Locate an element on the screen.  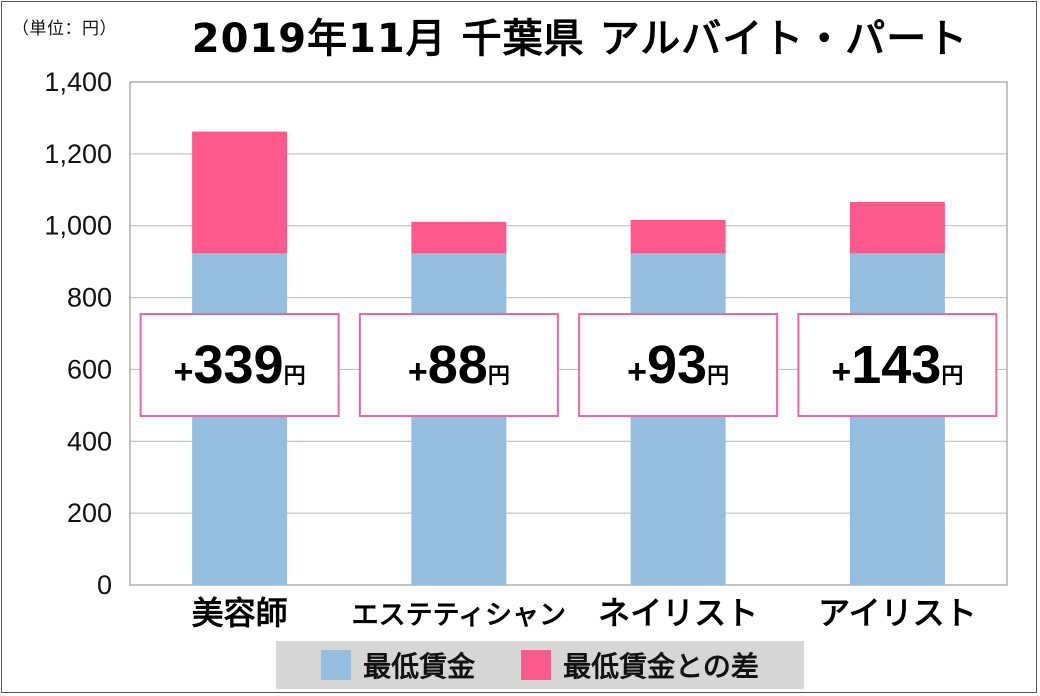
y-tick-label: 600 is located at coordinates (89, 369).